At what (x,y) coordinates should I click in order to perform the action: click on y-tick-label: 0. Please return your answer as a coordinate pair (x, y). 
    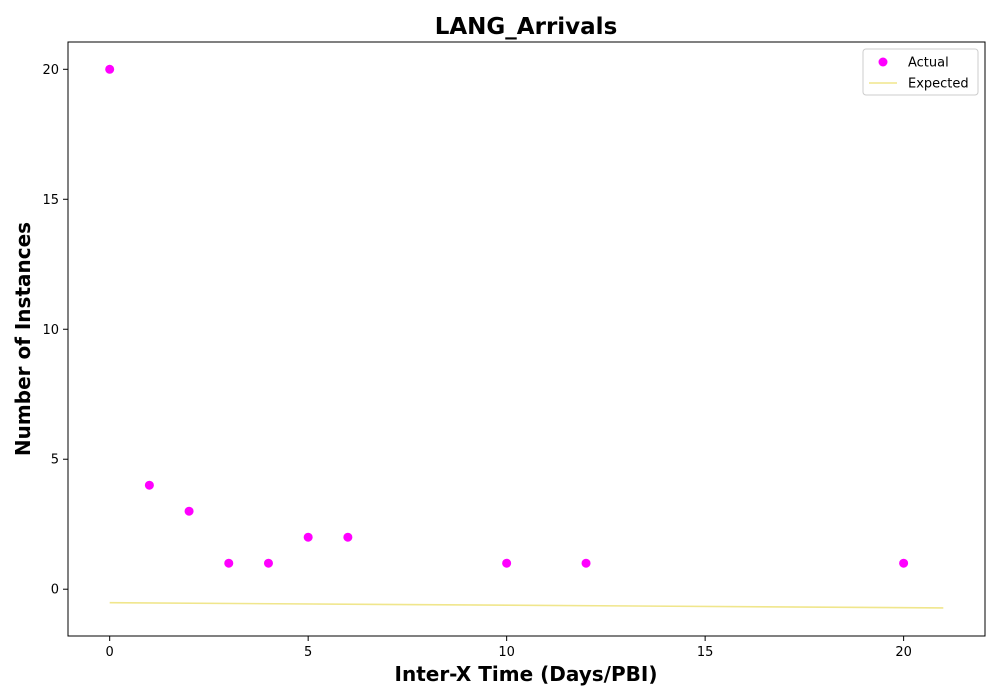
    Looking at the image, I should click on (55, 590).